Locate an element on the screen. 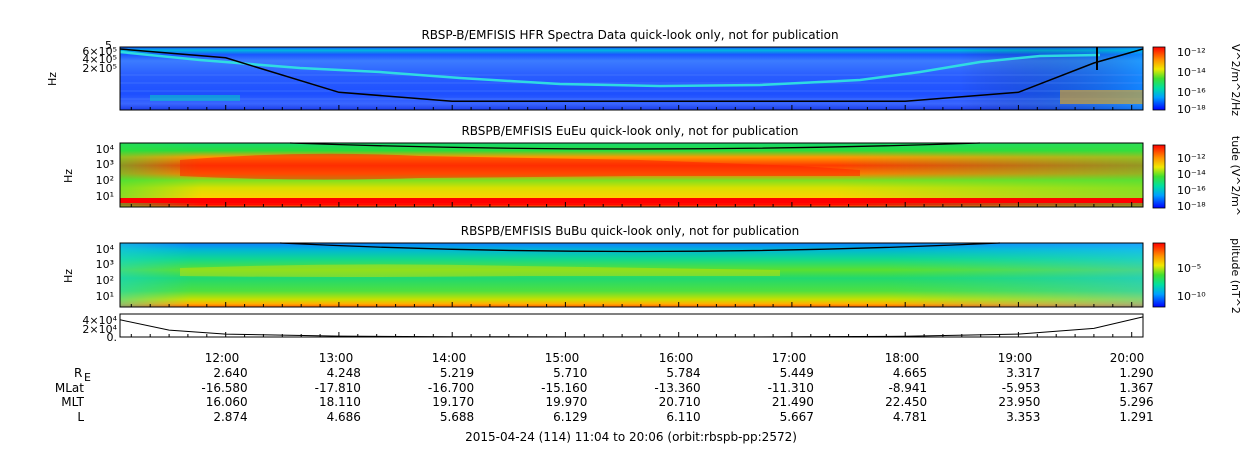  y-tick-label: 0. is located at coordinates (112, 337).